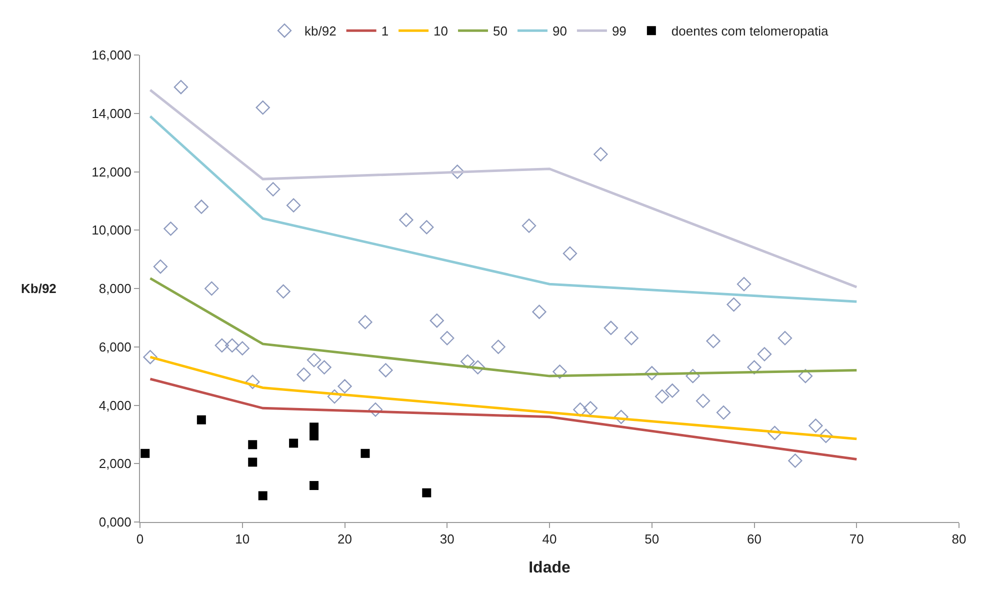 The width and height of the screenshot is (984, 592). What do you see at coordinates (112, 230) in the screenshot?
I see `y-tick-label: 10,000` at bounding box center [112, 230].